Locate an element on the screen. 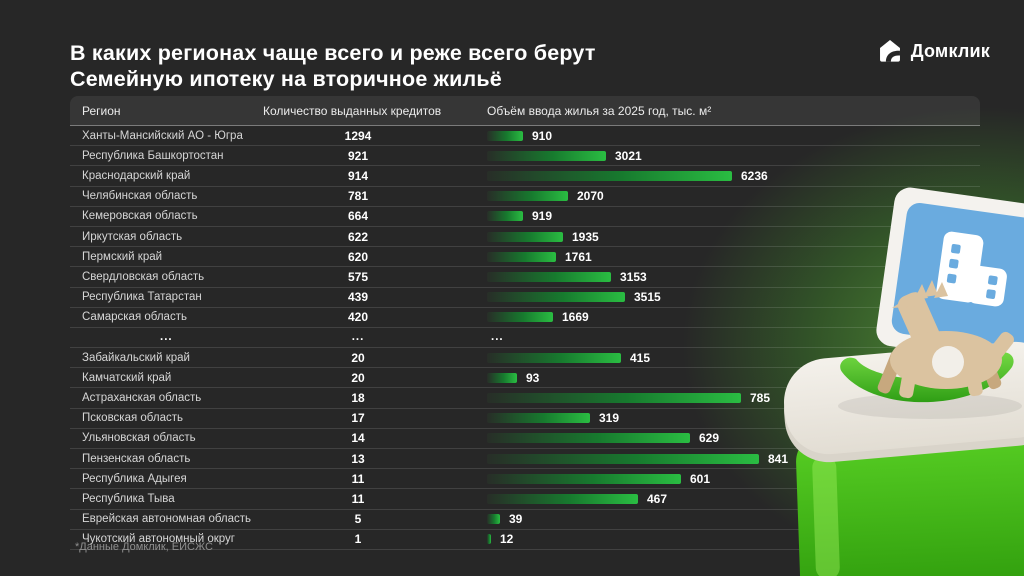  volume-value: 467 is located at coordinates (657, 498).